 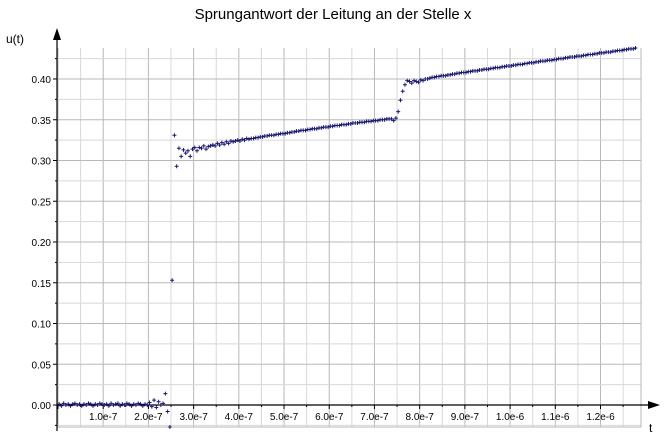 I want to click on x-tick-label: 4.0e-7, so click(x=239, y=417).